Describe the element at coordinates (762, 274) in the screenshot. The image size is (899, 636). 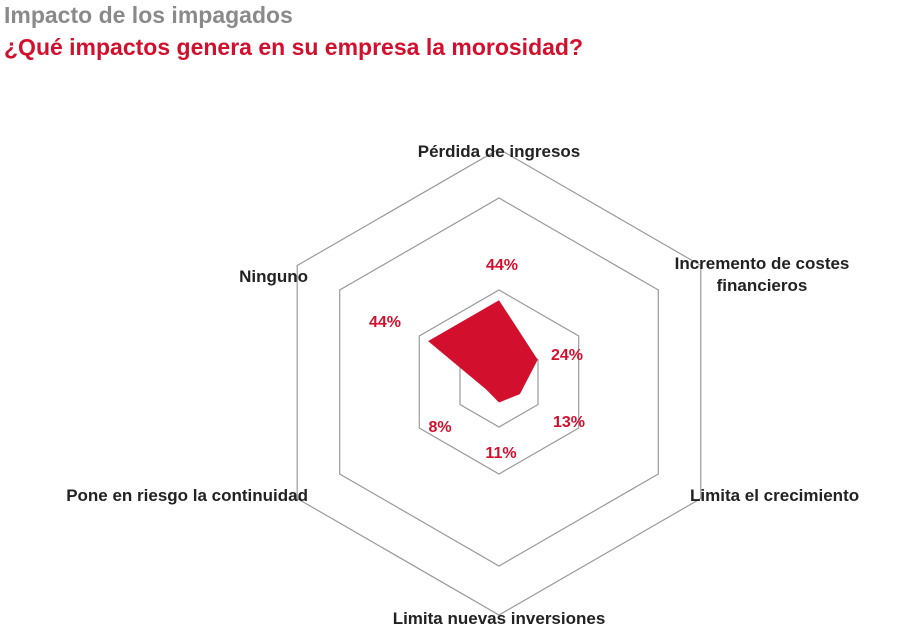
I see `category-label-costes-financieros: Incremento de costes financieros` at that location.